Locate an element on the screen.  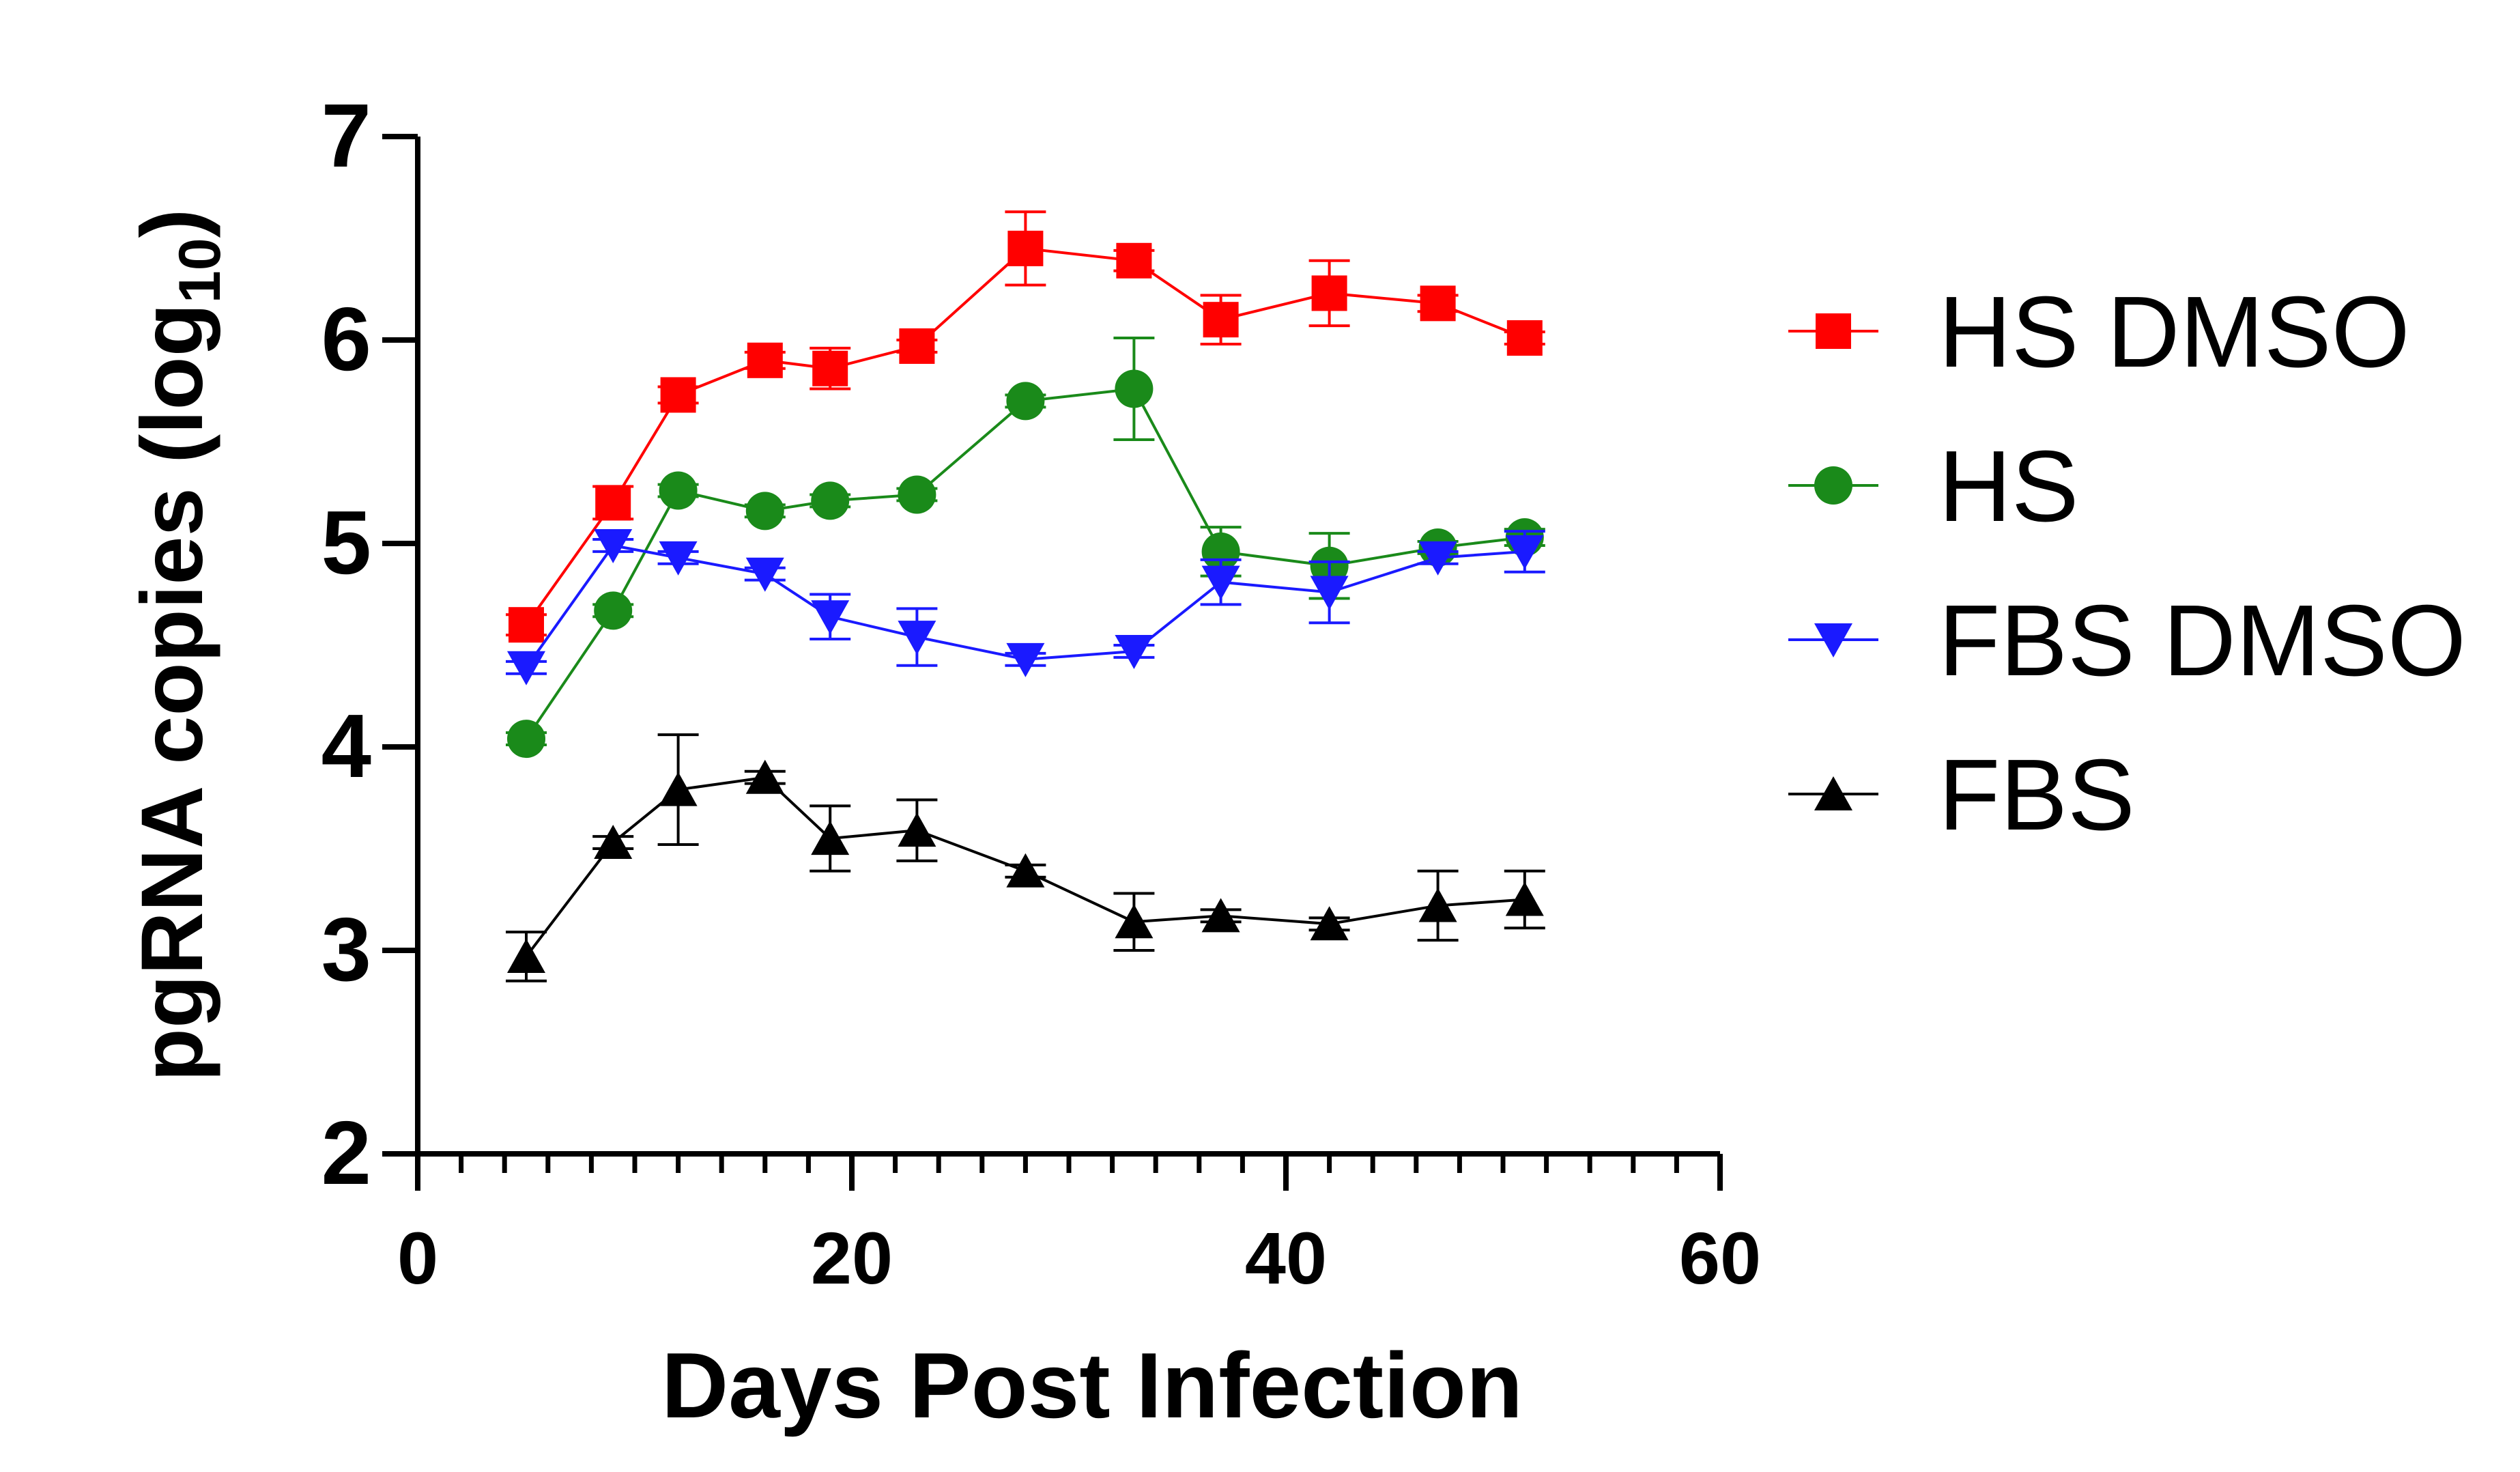
series-hs-dmso is located at coordinates (1025, 426).